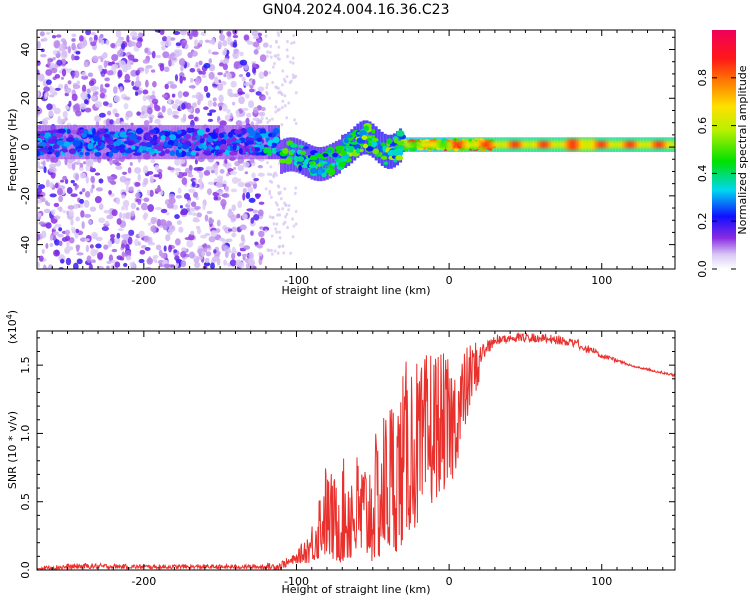  Describe the element at coordinates (702, 78) in the screenshot. I see `colorbar-tick-label: 0.8` at that location.